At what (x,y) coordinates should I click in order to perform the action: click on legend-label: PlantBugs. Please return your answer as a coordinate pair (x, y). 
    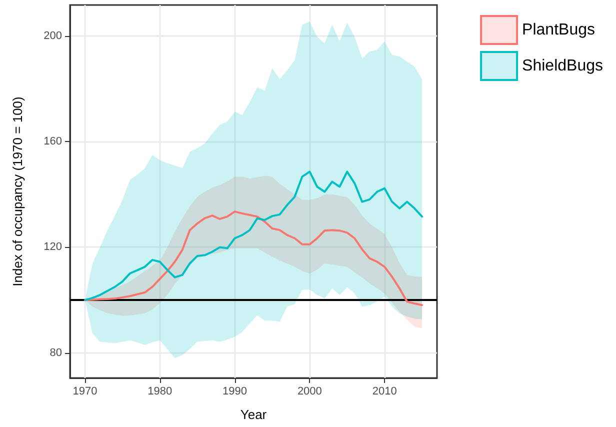
    Looking at the image, I should click on (558, 30).